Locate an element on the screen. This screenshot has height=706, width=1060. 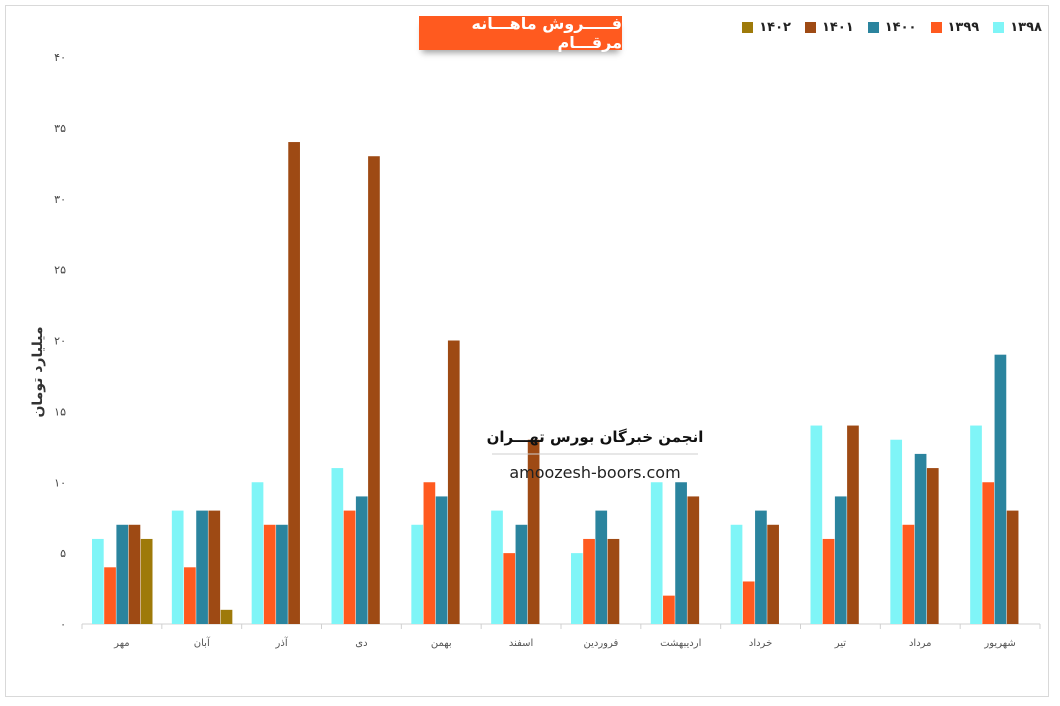
legend-item-1402: ۱۴۰۲ is located at coordinates (766, 27).